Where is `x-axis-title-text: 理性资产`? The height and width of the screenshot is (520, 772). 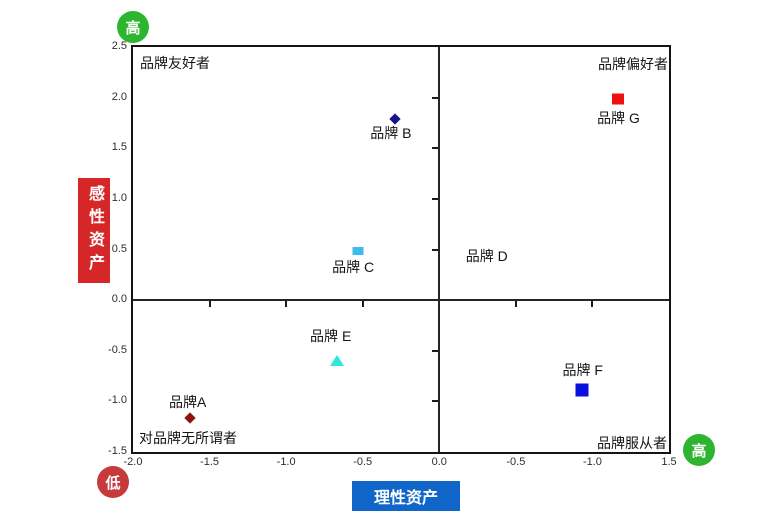 x-axis-title-text: 理性资产 is located at coordinates (405, 498).